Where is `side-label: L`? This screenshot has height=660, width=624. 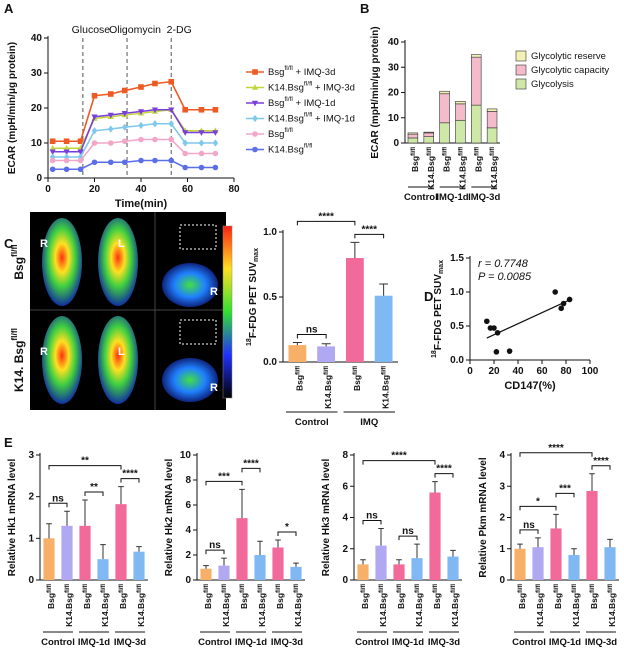 side-label: L is located at coordinates (121, 244).